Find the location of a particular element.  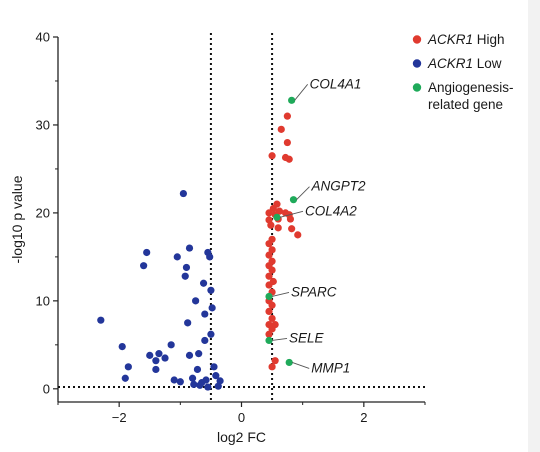

legend-swatch-angio is located at coordinates (417, 87).